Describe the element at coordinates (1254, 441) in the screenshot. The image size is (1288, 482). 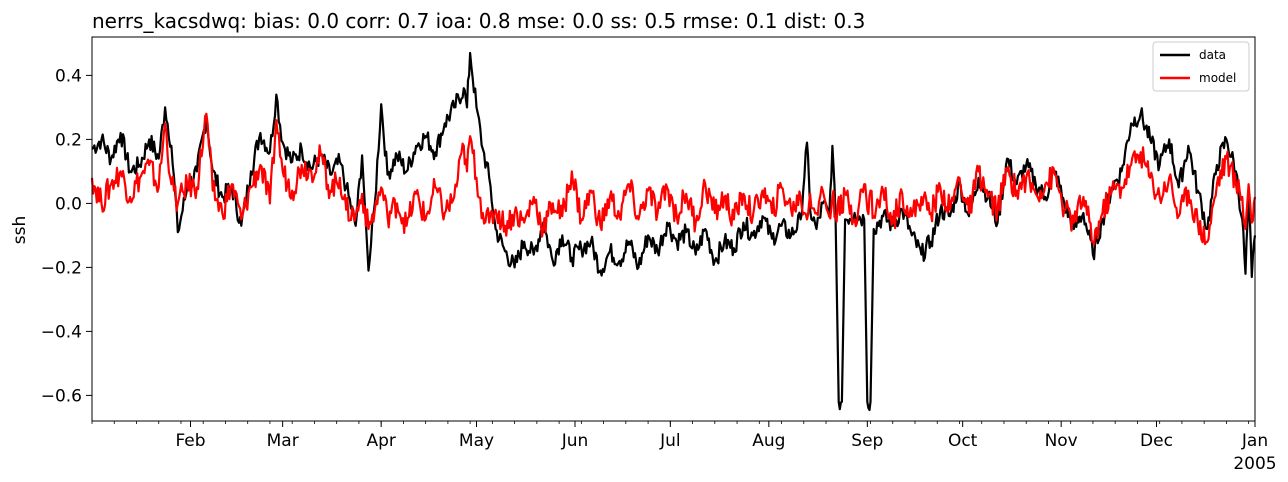
I see `x-tick-label: Jan` at that location.